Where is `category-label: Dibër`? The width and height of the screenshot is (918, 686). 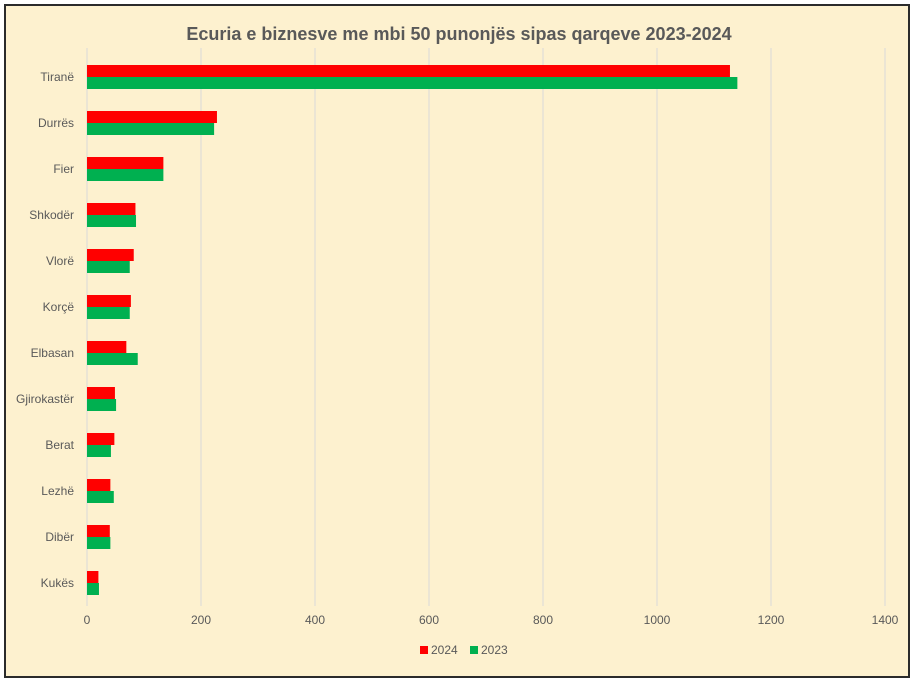
category-label: Dibër is located at coordinates (59, 537).